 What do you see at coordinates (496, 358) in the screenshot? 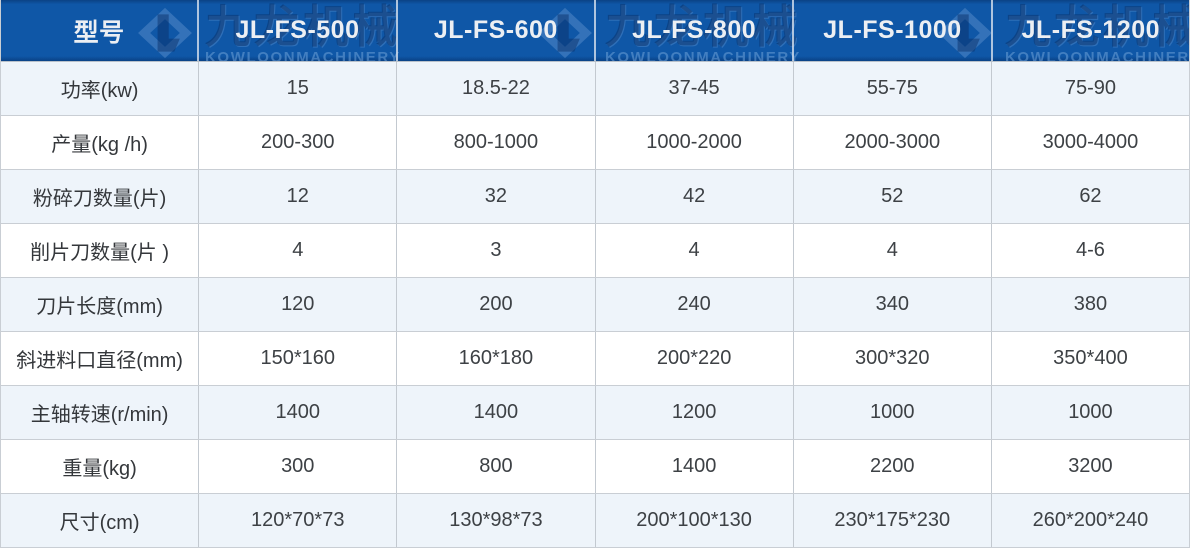
I see `value-cell: 160*180` at bounding box center [496, 358].